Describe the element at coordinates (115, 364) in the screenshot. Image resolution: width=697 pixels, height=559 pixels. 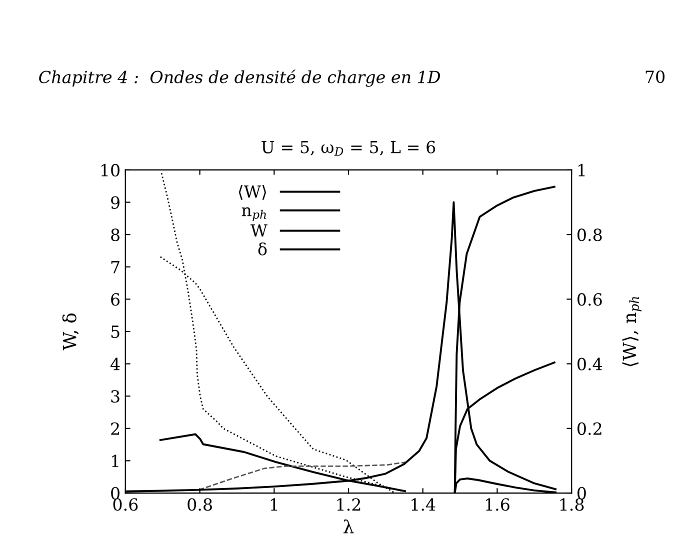
I see `y-tick-label: 4` at that location.